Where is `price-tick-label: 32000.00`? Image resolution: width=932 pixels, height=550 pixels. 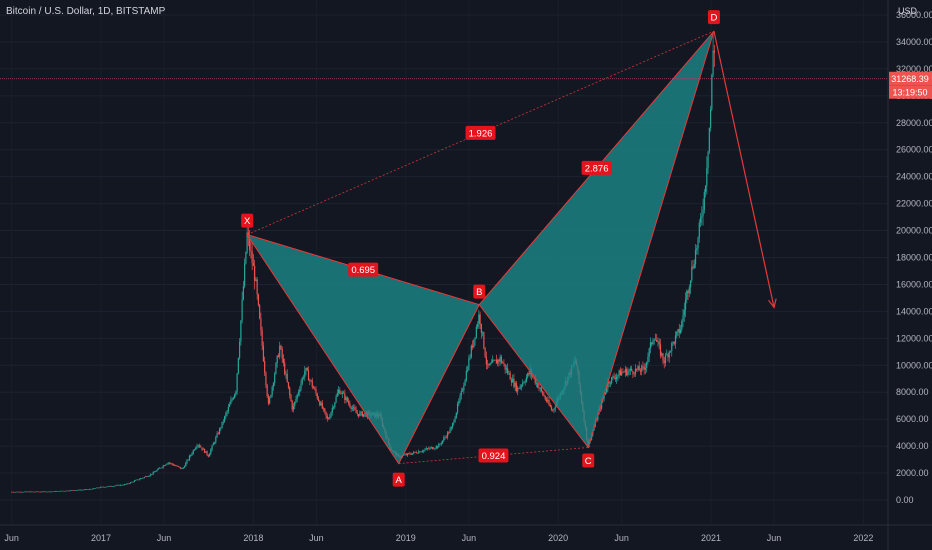
price-tick-label: 32000.00 is located at coordinates (914, 69).